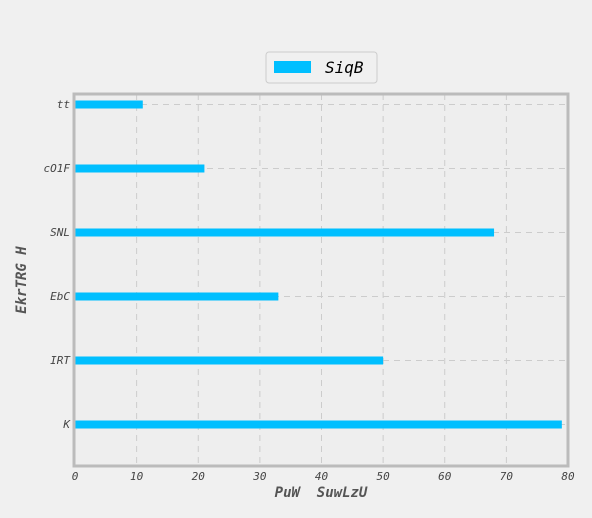 This screenshot has height=518, width=592. I want to click on x-tick-label: 40, so click(322, 476).